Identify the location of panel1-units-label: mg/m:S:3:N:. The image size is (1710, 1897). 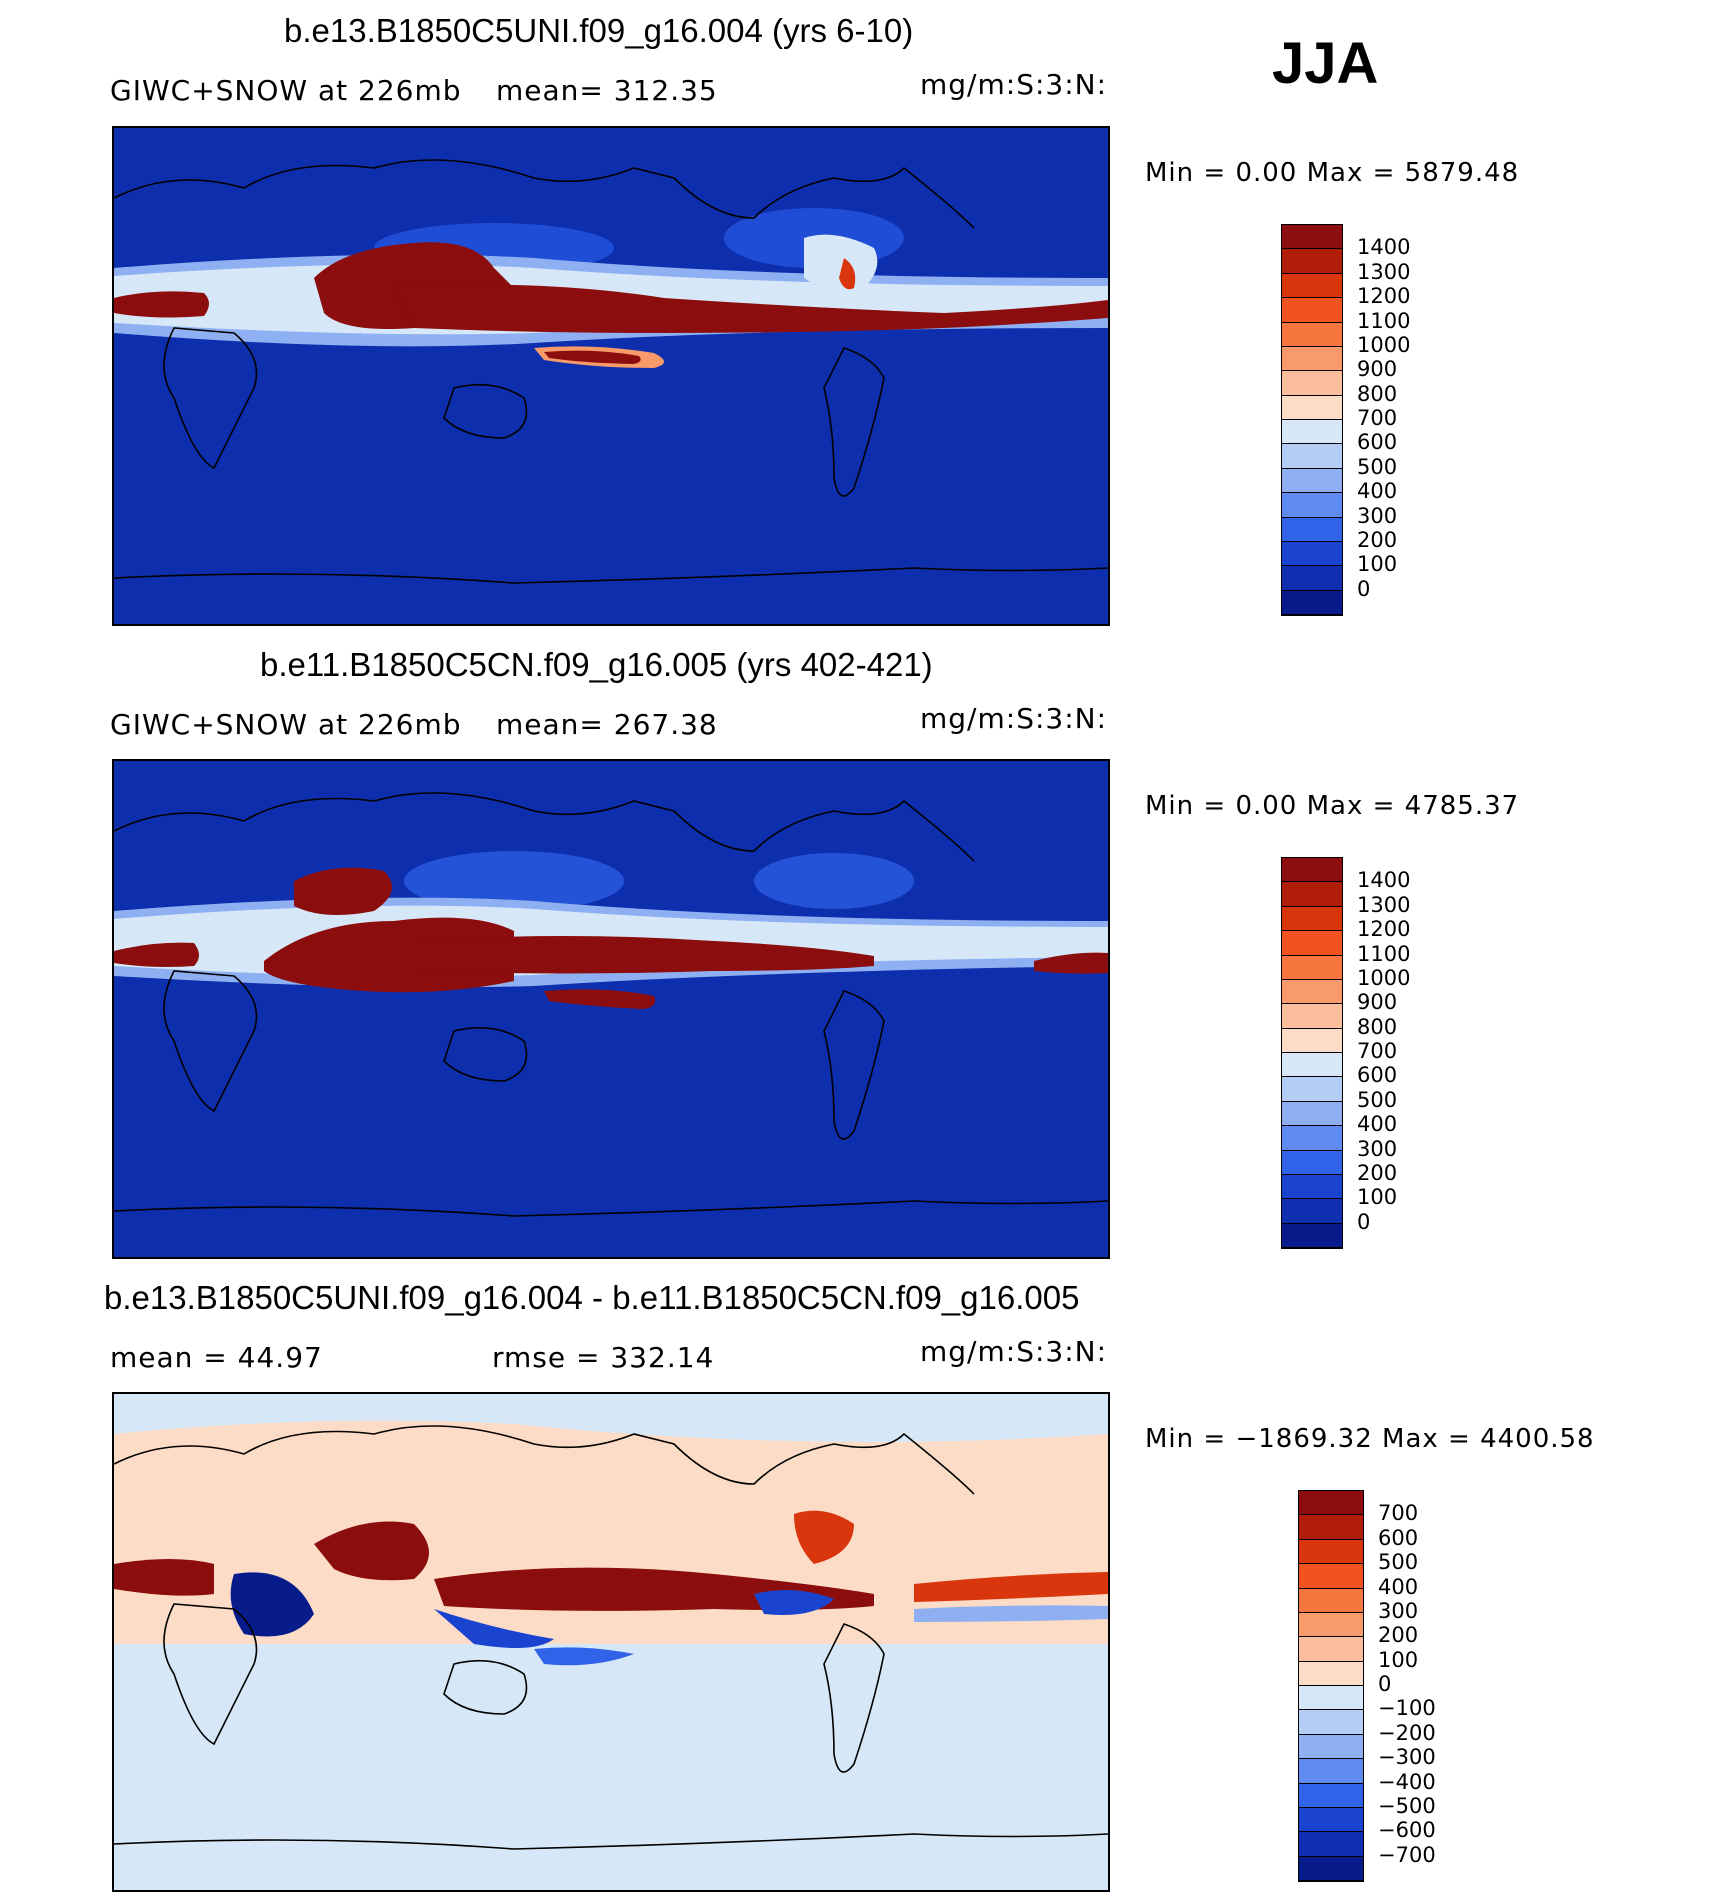
(1014, 84).